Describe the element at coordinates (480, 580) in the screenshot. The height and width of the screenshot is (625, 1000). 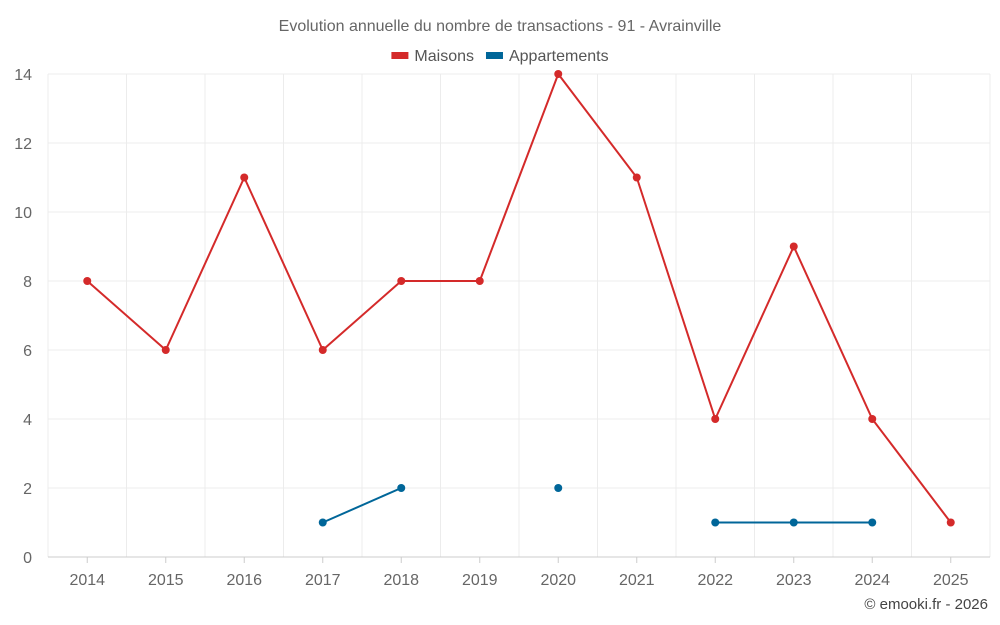
I see `x-tick-label: 2019` at that location.